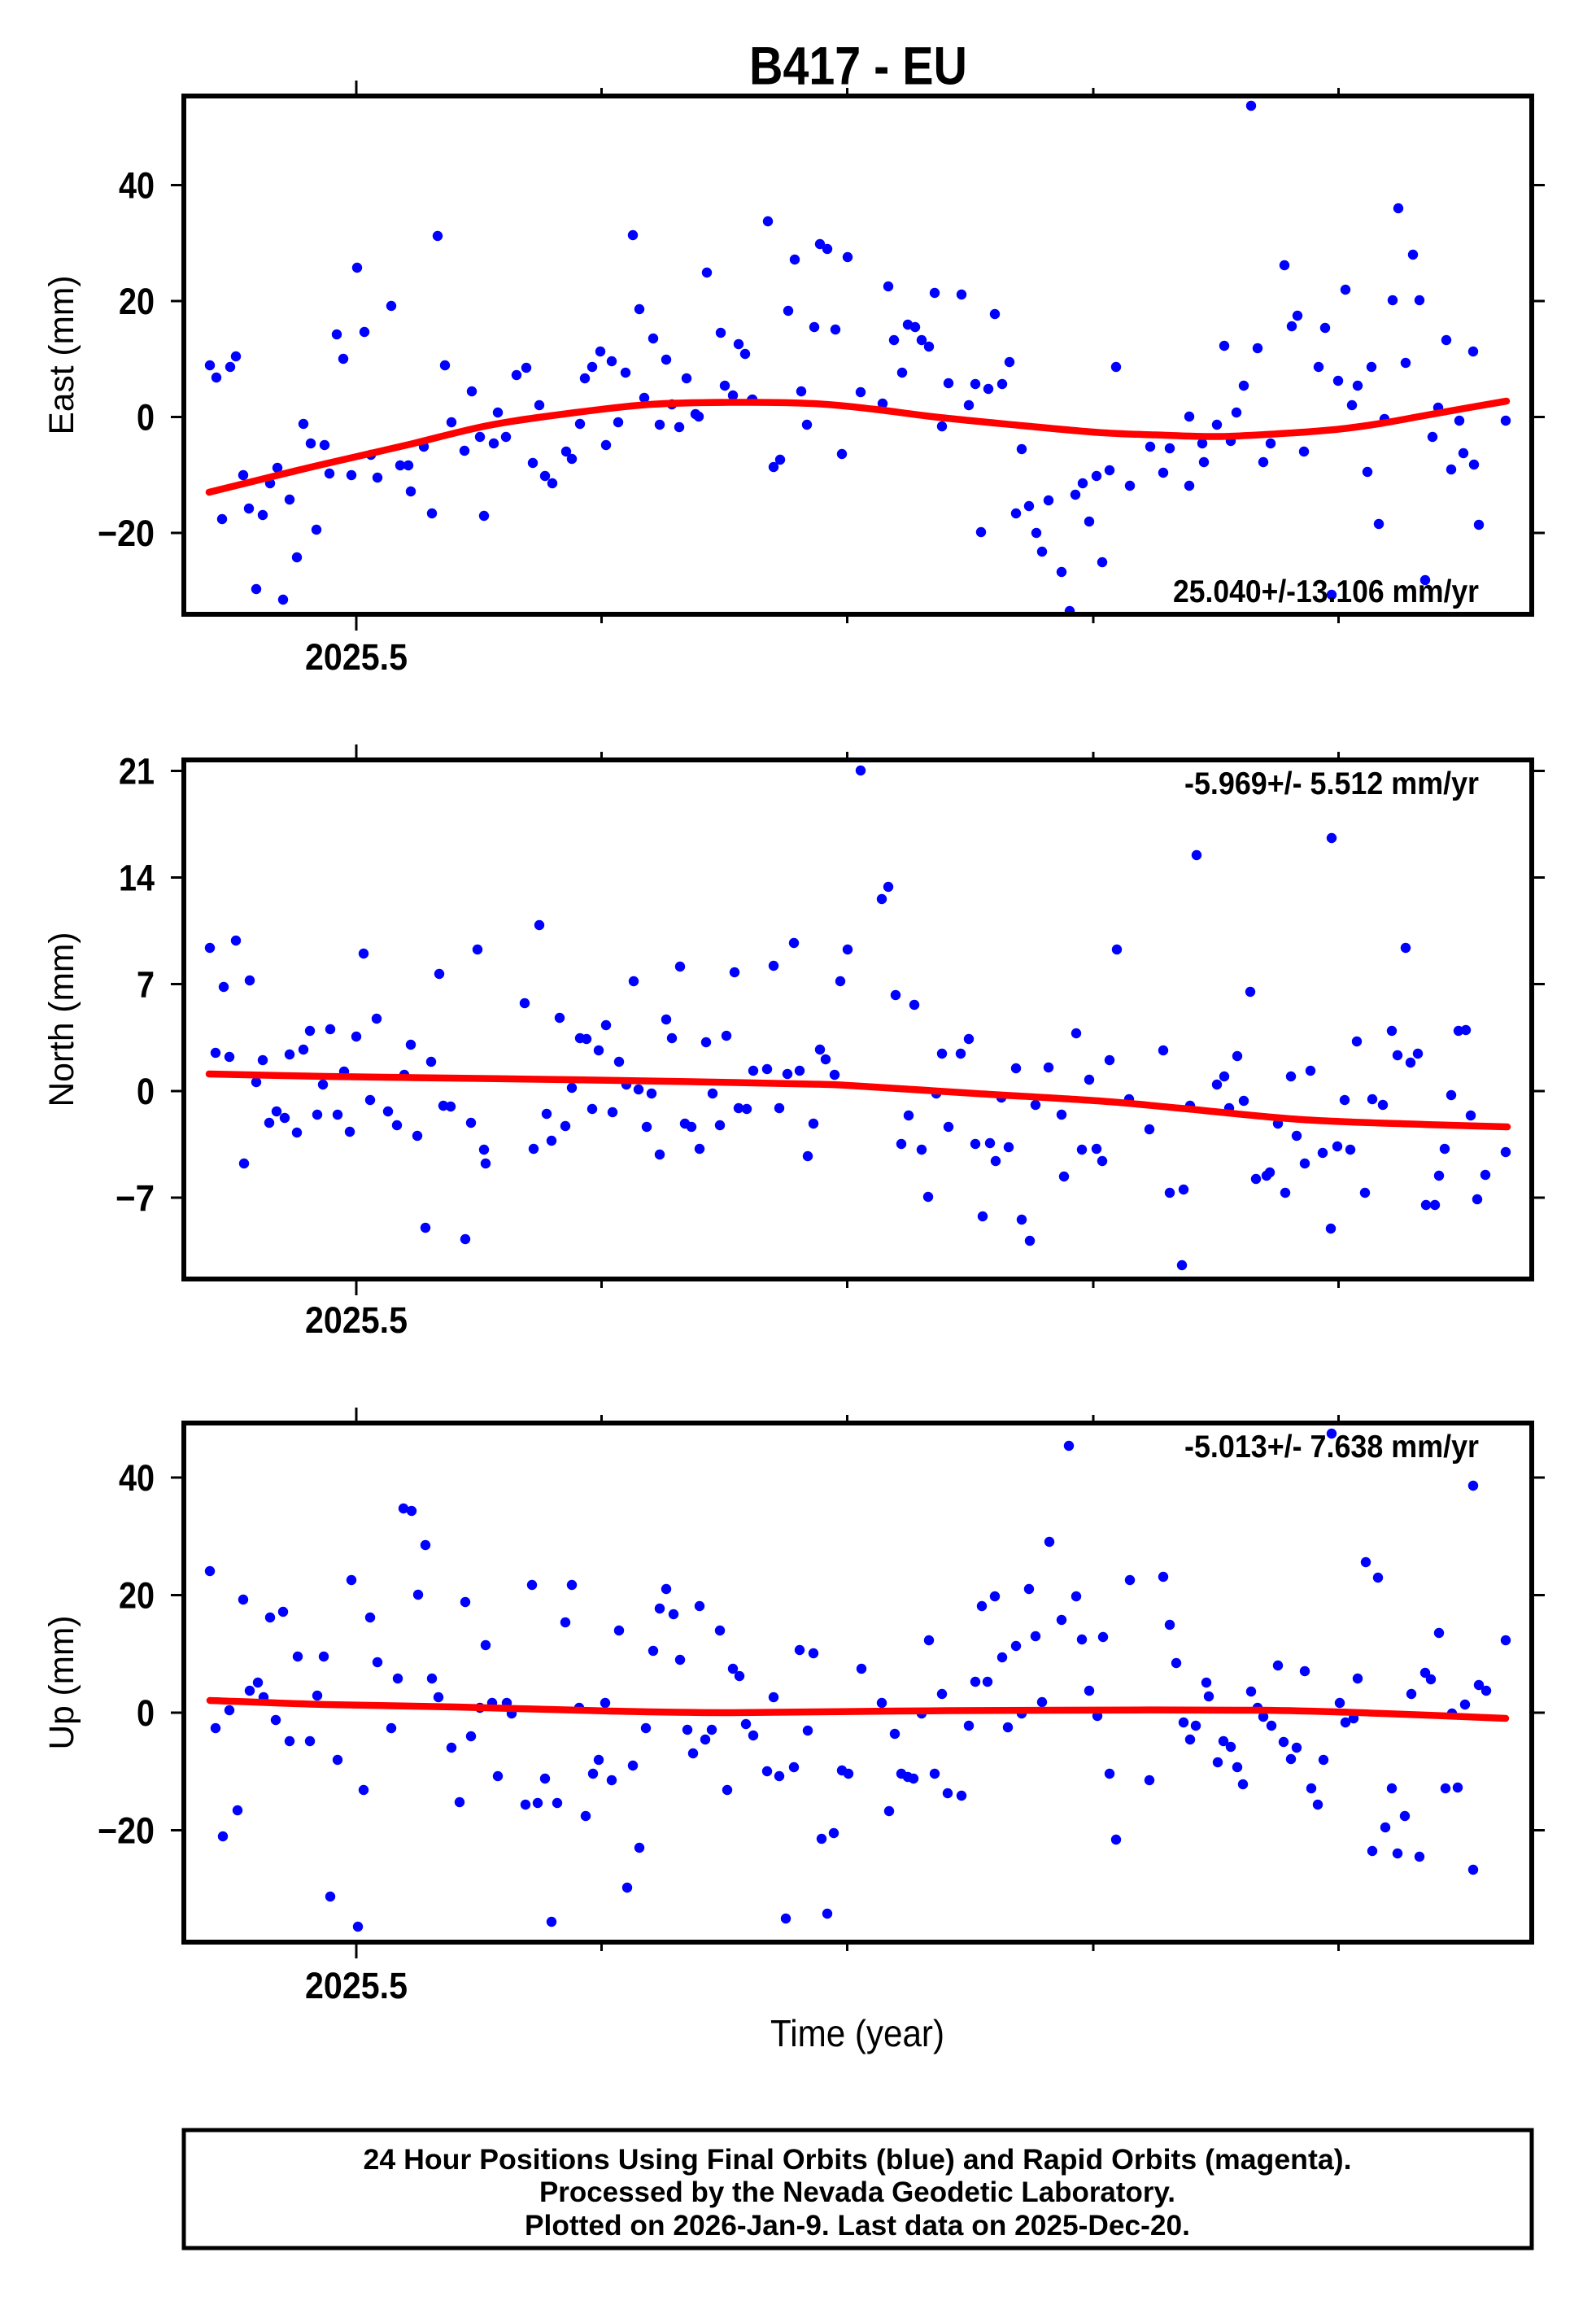  What do you see at coordinates (135, 1198) in the screenshot?
I see `svg-text: −7` at bounding box center [135, 1198].